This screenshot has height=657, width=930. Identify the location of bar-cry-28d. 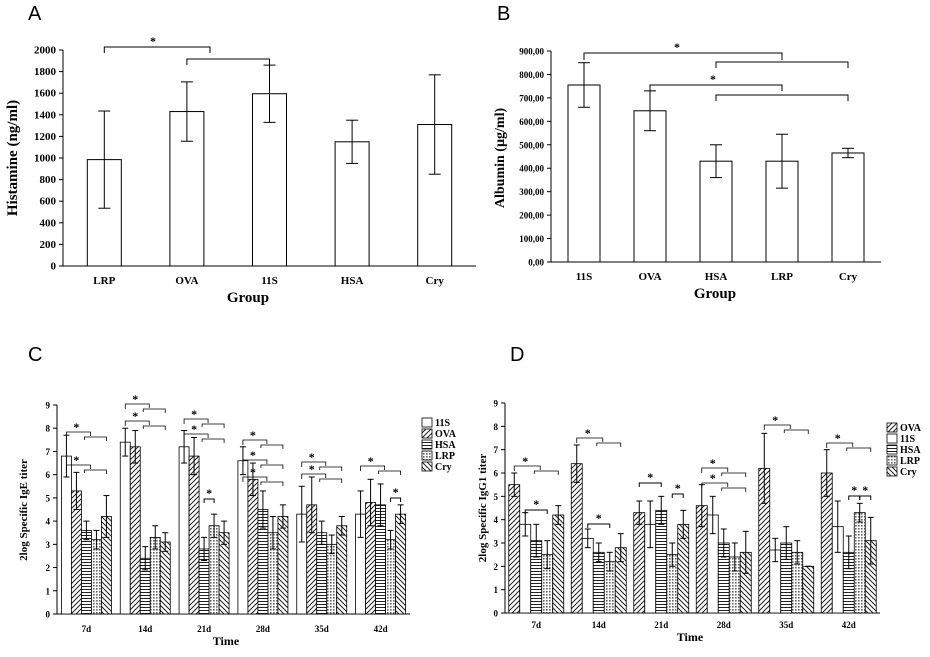
(283, 565).